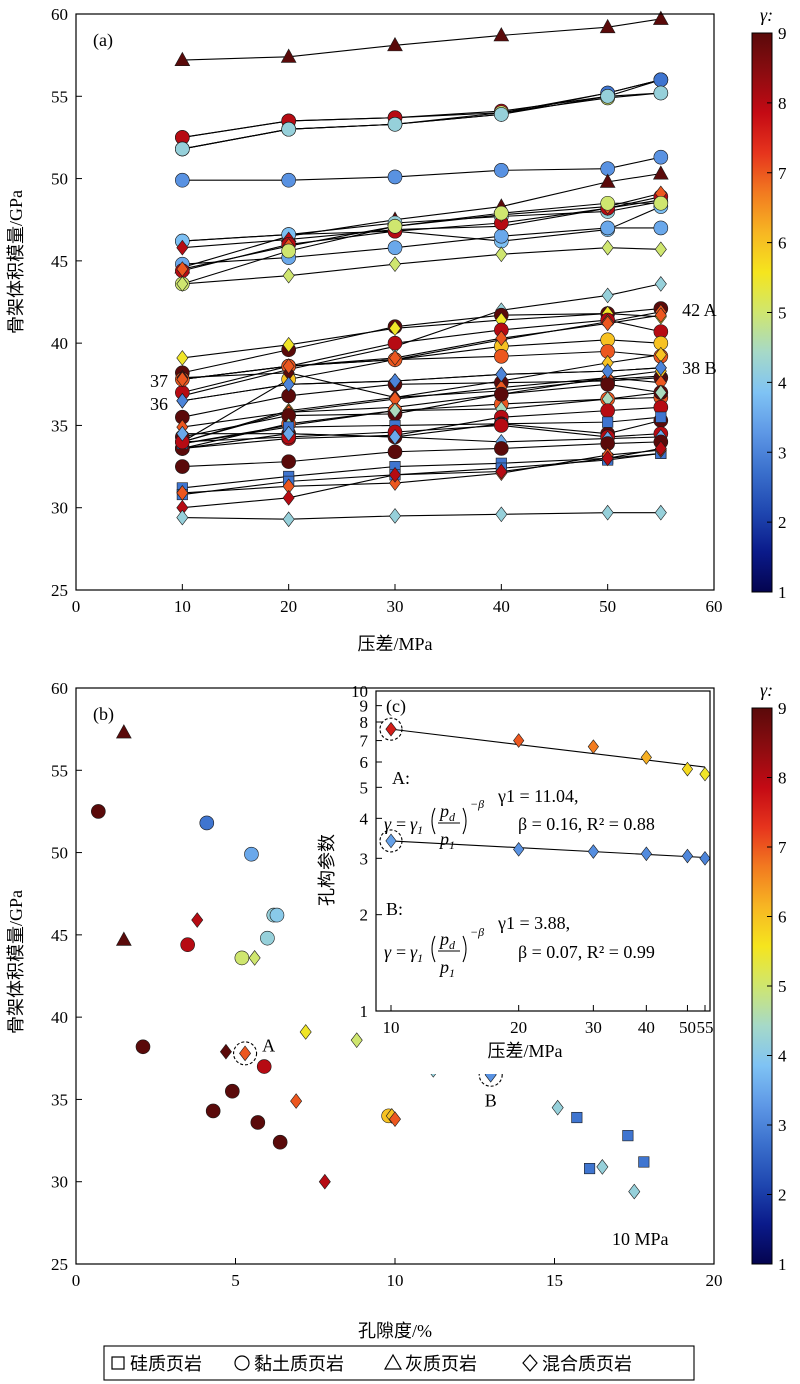 The image size is (800, 1384). What do you see at coordinates (518, 1027) in the screenshot?
I see `panel-c-xtick-label: 20` at bounding box center [518, 1027].